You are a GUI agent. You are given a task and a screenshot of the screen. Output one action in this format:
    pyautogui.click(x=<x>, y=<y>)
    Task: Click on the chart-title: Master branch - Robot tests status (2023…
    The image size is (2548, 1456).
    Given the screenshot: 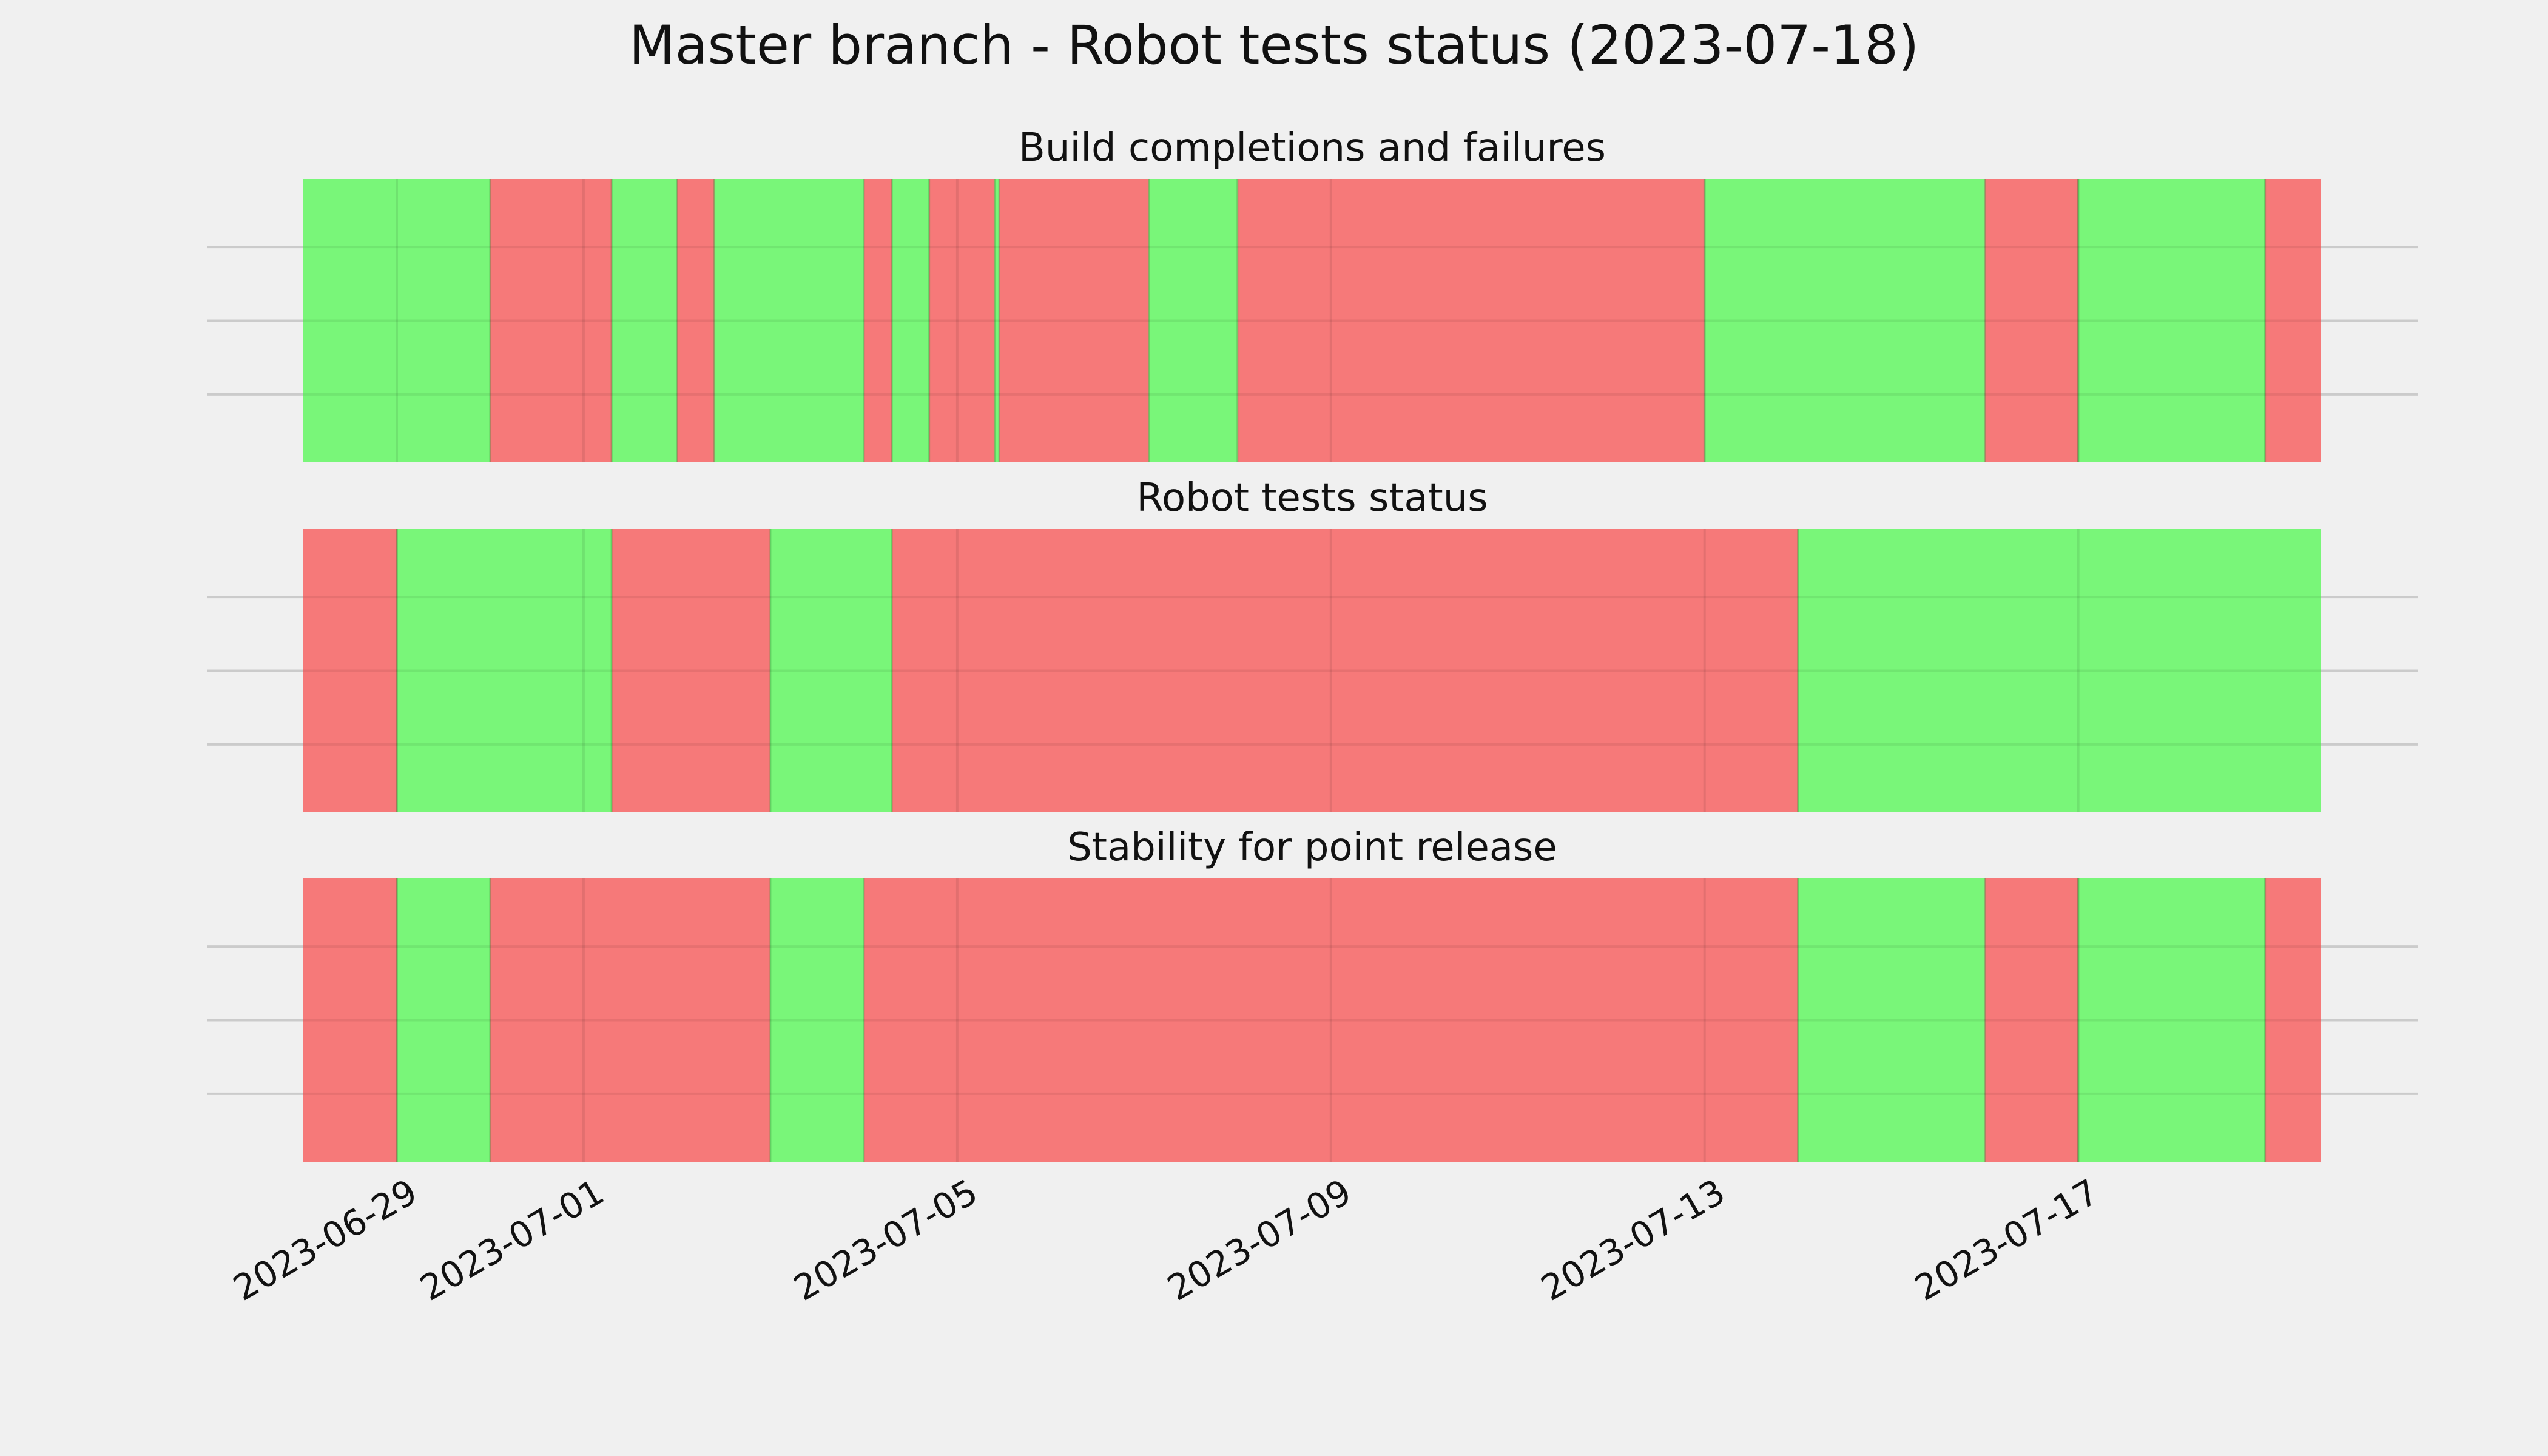 What is the action you would take?
    pyautogui.click(x=1274, y=45)
    